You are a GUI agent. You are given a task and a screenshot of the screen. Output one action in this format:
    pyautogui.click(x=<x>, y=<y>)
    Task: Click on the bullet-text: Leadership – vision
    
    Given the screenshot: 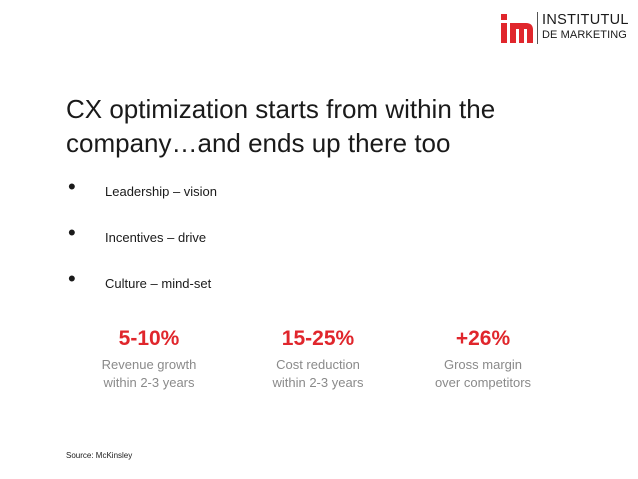 What is the action you would take?
    pyautogui.click(x=161, y=191)
    